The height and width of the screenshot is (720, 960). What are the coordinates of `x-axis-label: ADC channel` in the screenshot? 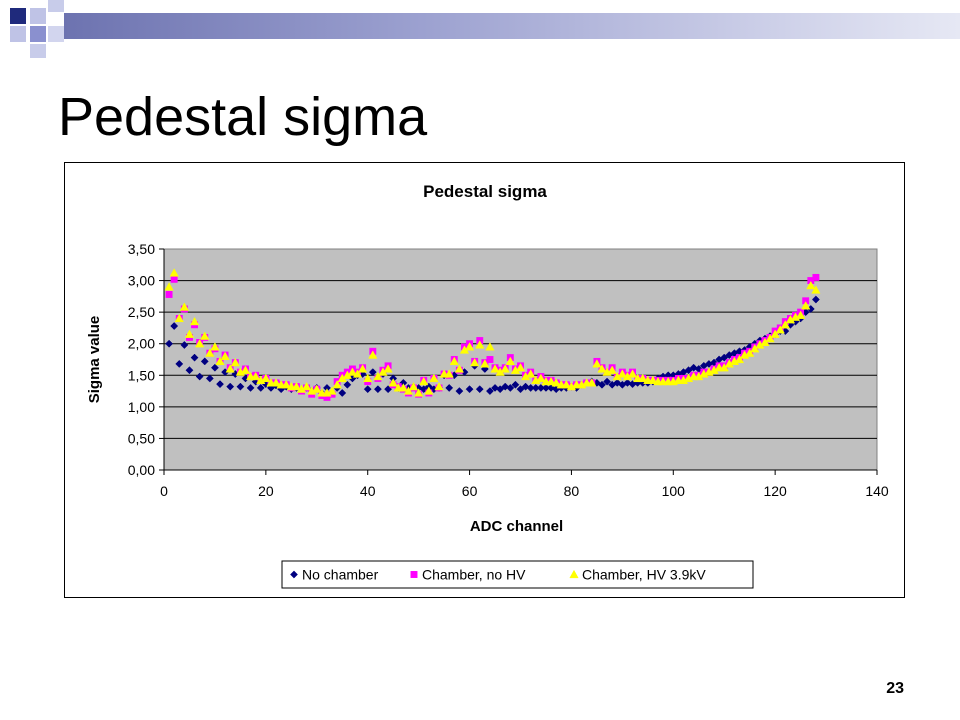 It's located at (516, 526).